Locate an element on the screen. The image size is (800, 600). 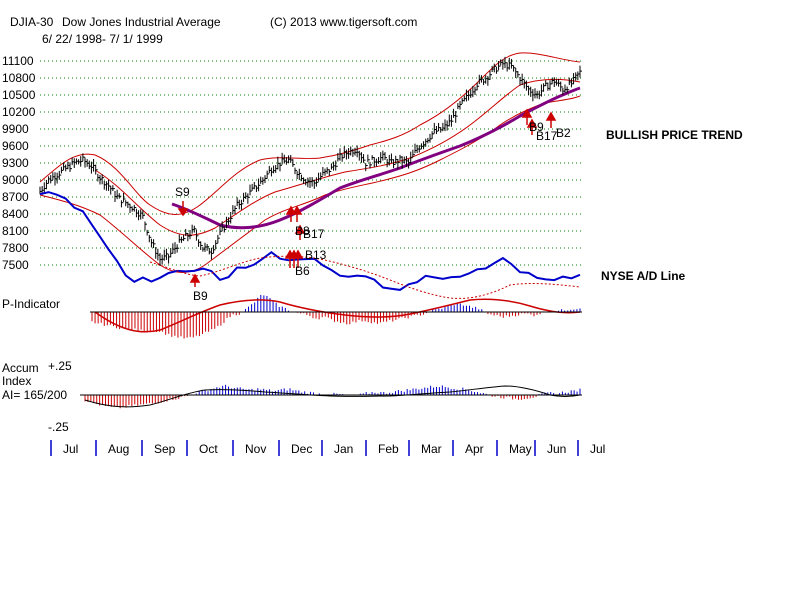
price-tick-9900: 9900 is located at coordinates (15, 129).